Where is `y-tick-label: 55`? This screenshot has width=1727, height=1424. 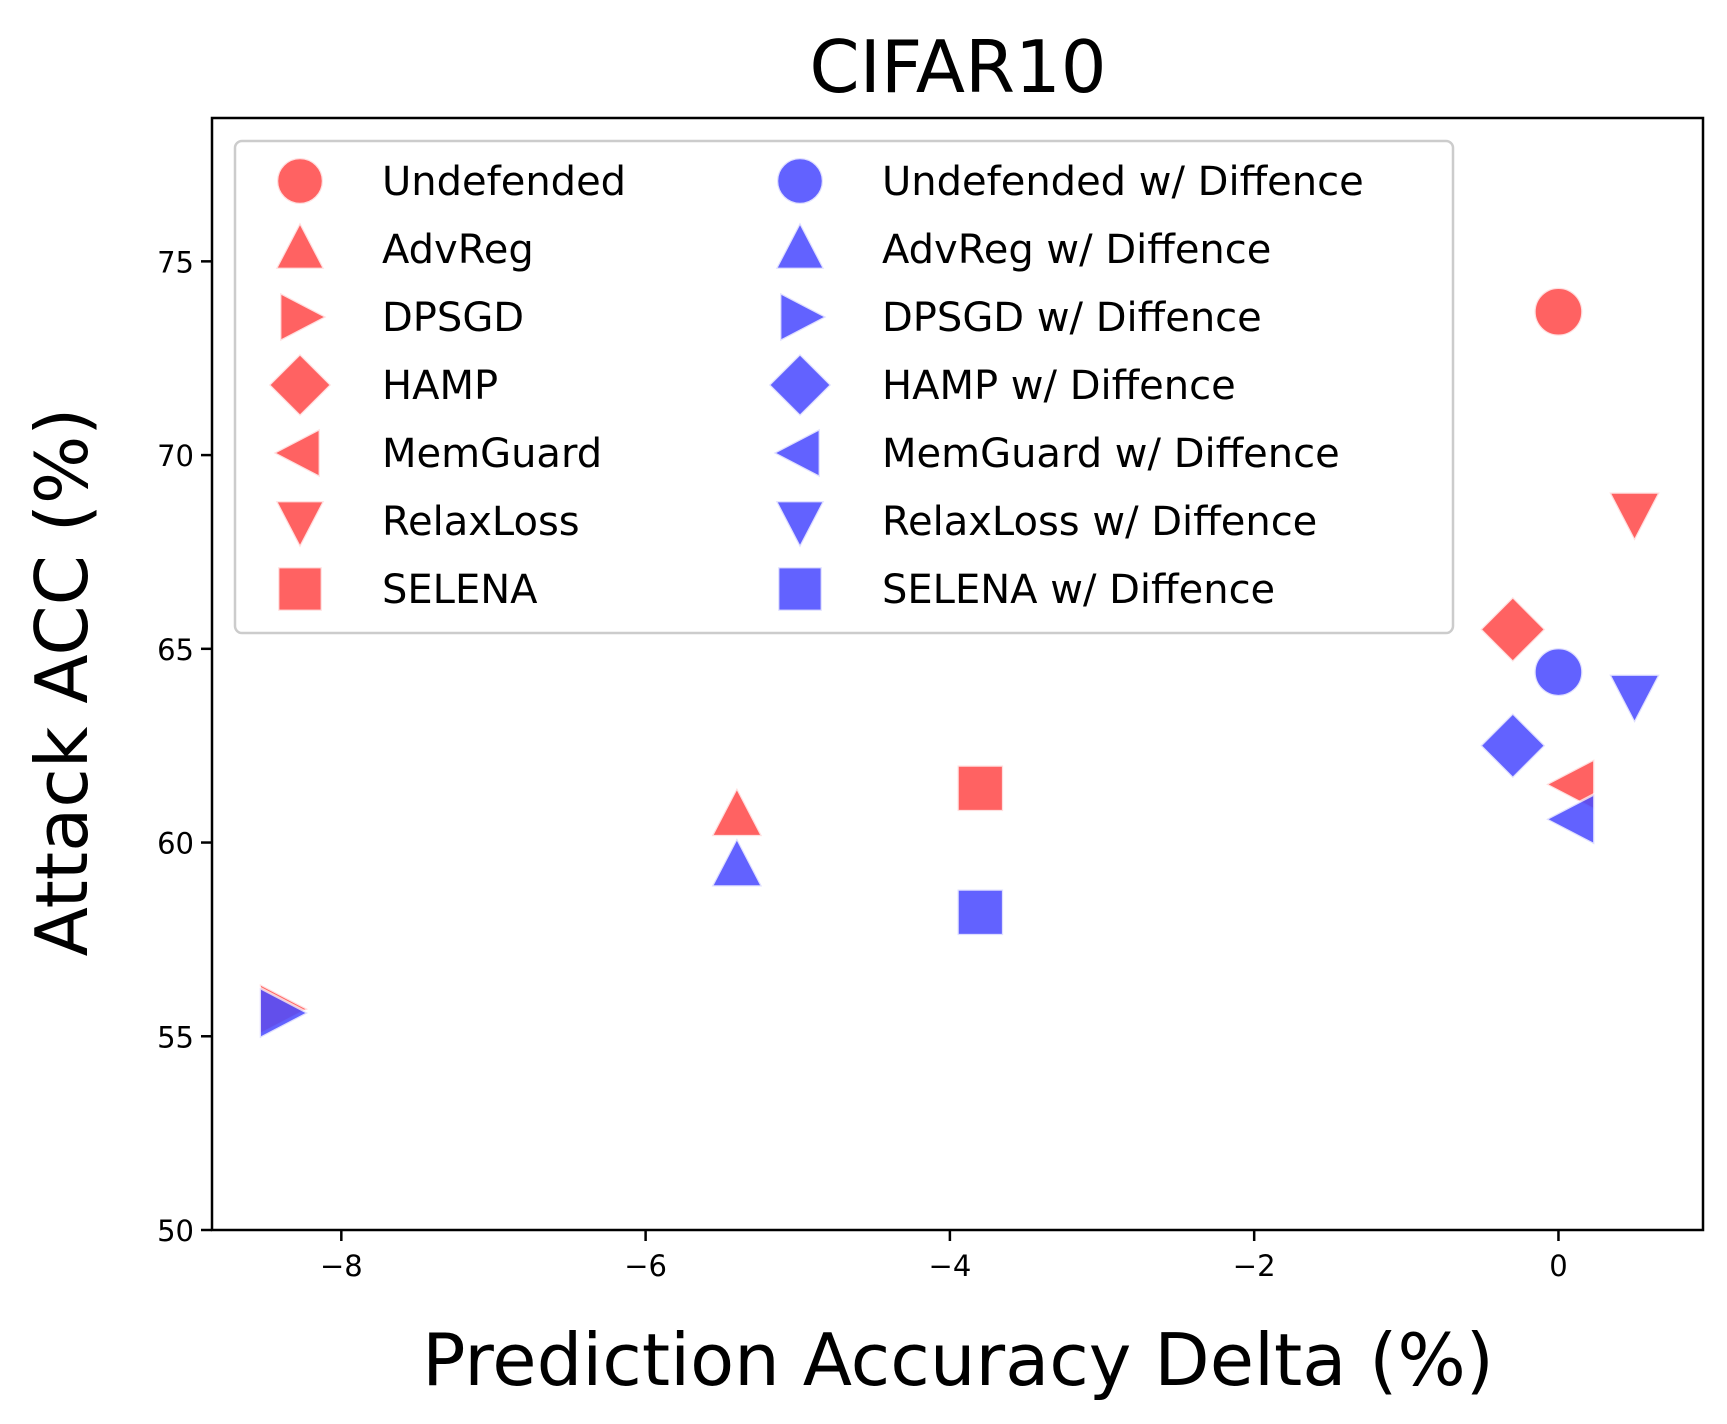 y-tick-label: 55 is located at coordinates (175, 1037).